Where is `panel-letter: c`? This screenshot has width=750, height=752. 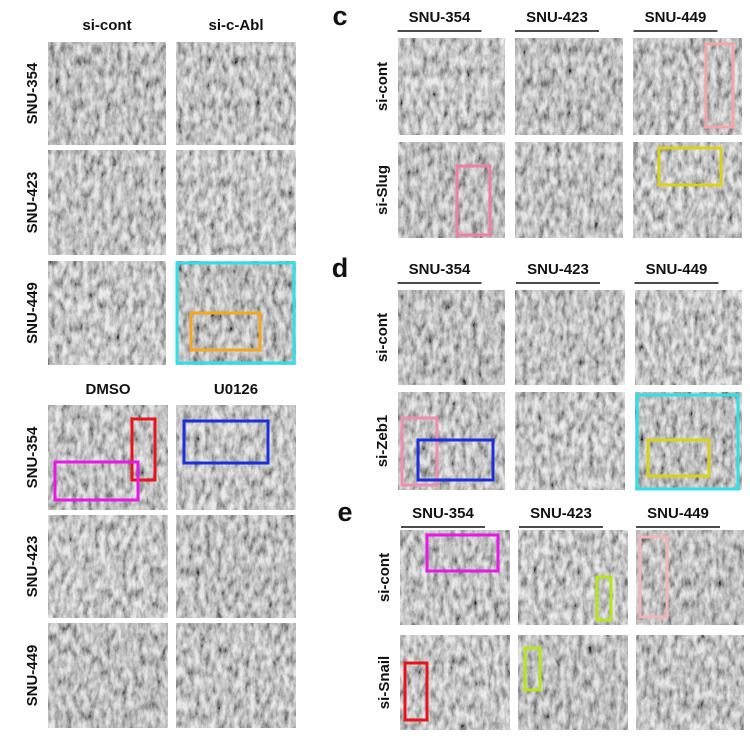
panel-letter: c is located at coordinates (339, 16).